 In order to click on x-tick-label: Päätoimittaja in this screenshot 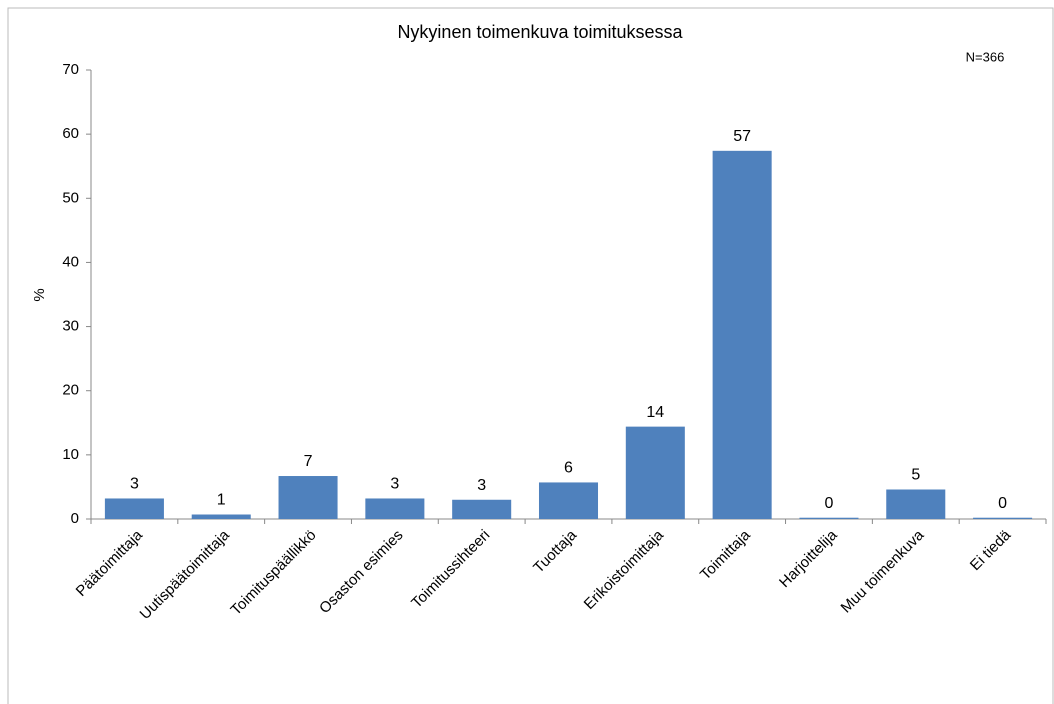, I will do `click(110, 563)`.